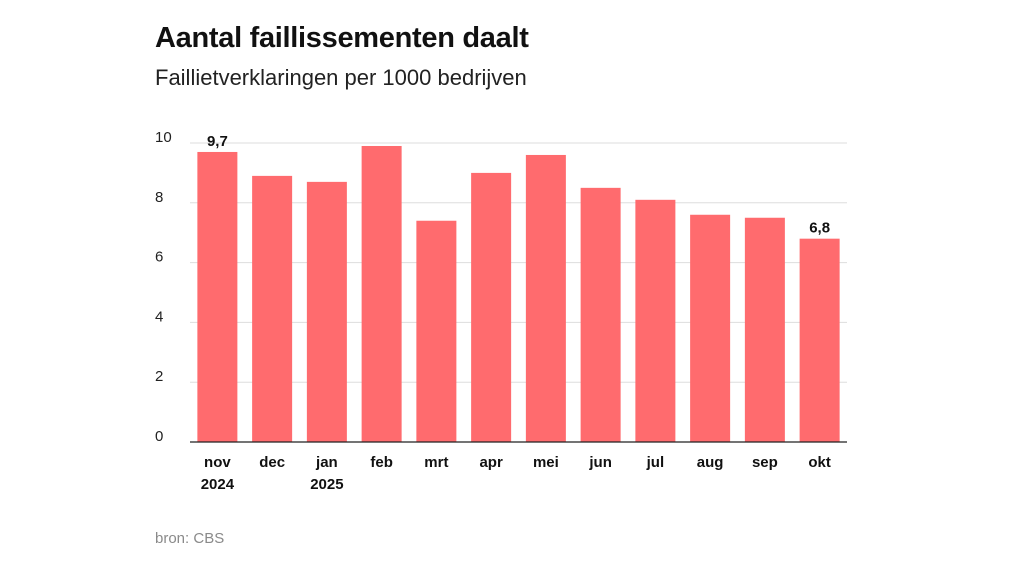 This screenshot has width=1024, height=576. Describe the element at coordinates (765, 462) in the screenshot. I see `x-tick-label: sep` at that location.